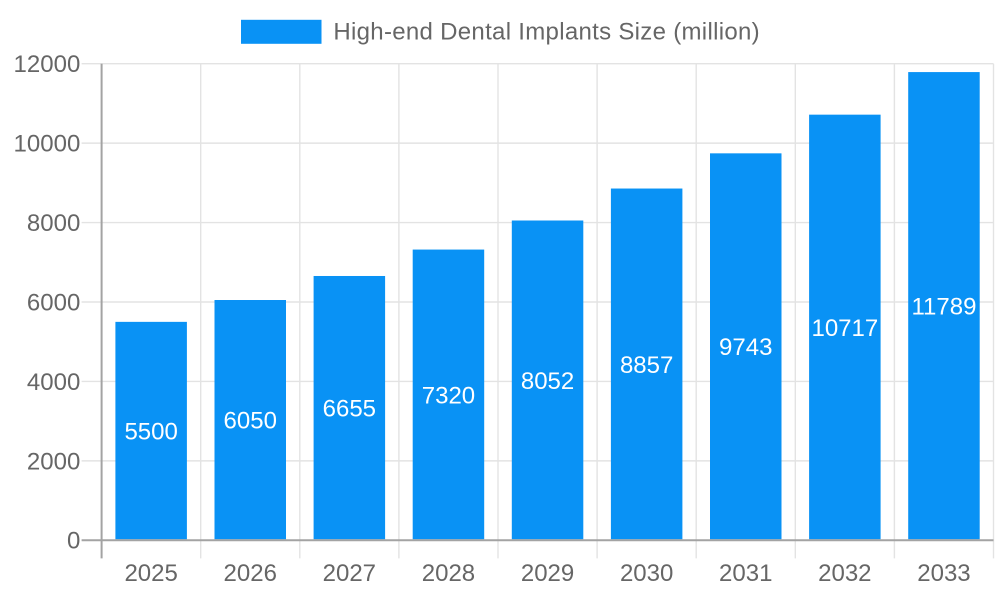 Image resolution: width=1000 pixels, height=600 pixels. What do you see at coordinates (547, 573) in the screenshot?
I see `svg-text: 2029` at bounding box center [547, 573].